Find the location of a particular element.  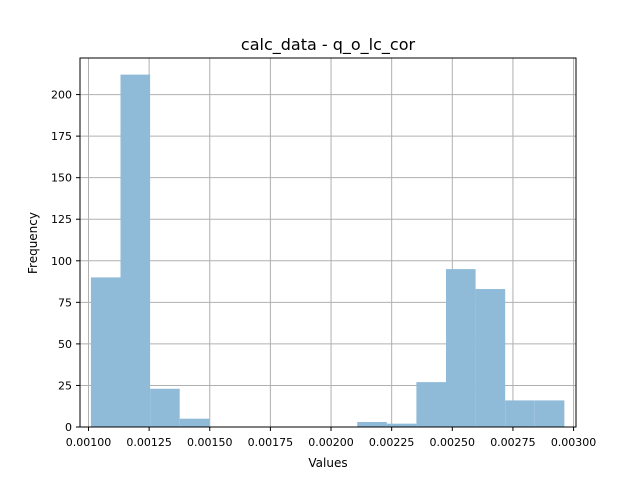

y-axis-label: Frequency is located at coordinates (33, 243).